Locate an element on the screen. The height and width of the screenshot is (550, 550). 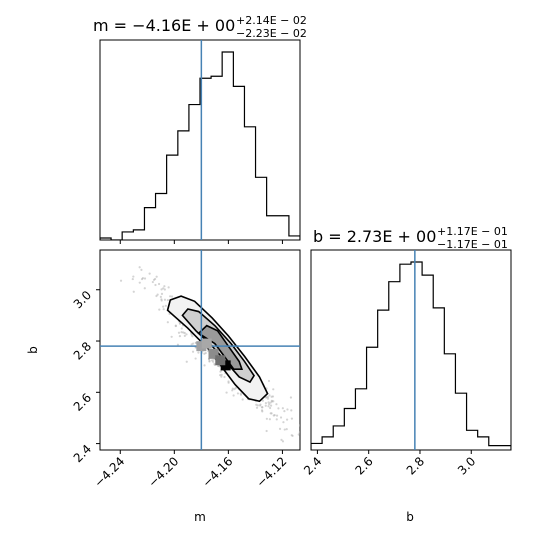
m-hist-step-line is located at coordinates (200, 145).